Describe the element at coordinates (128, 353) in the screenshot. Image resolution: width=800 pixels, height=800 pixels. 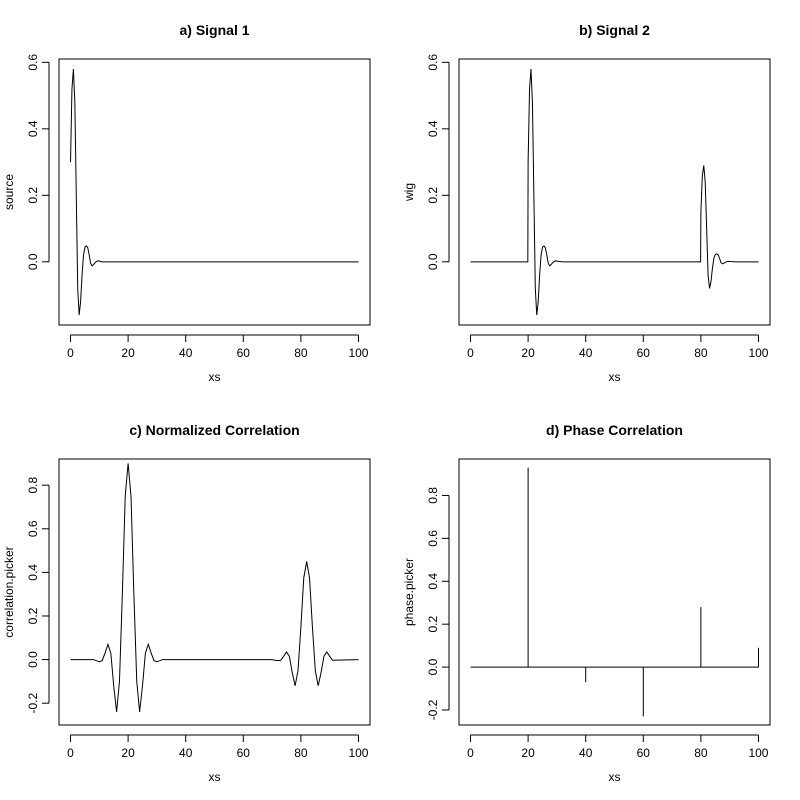
I see `signal1-x-tick-label: 20` at that location.